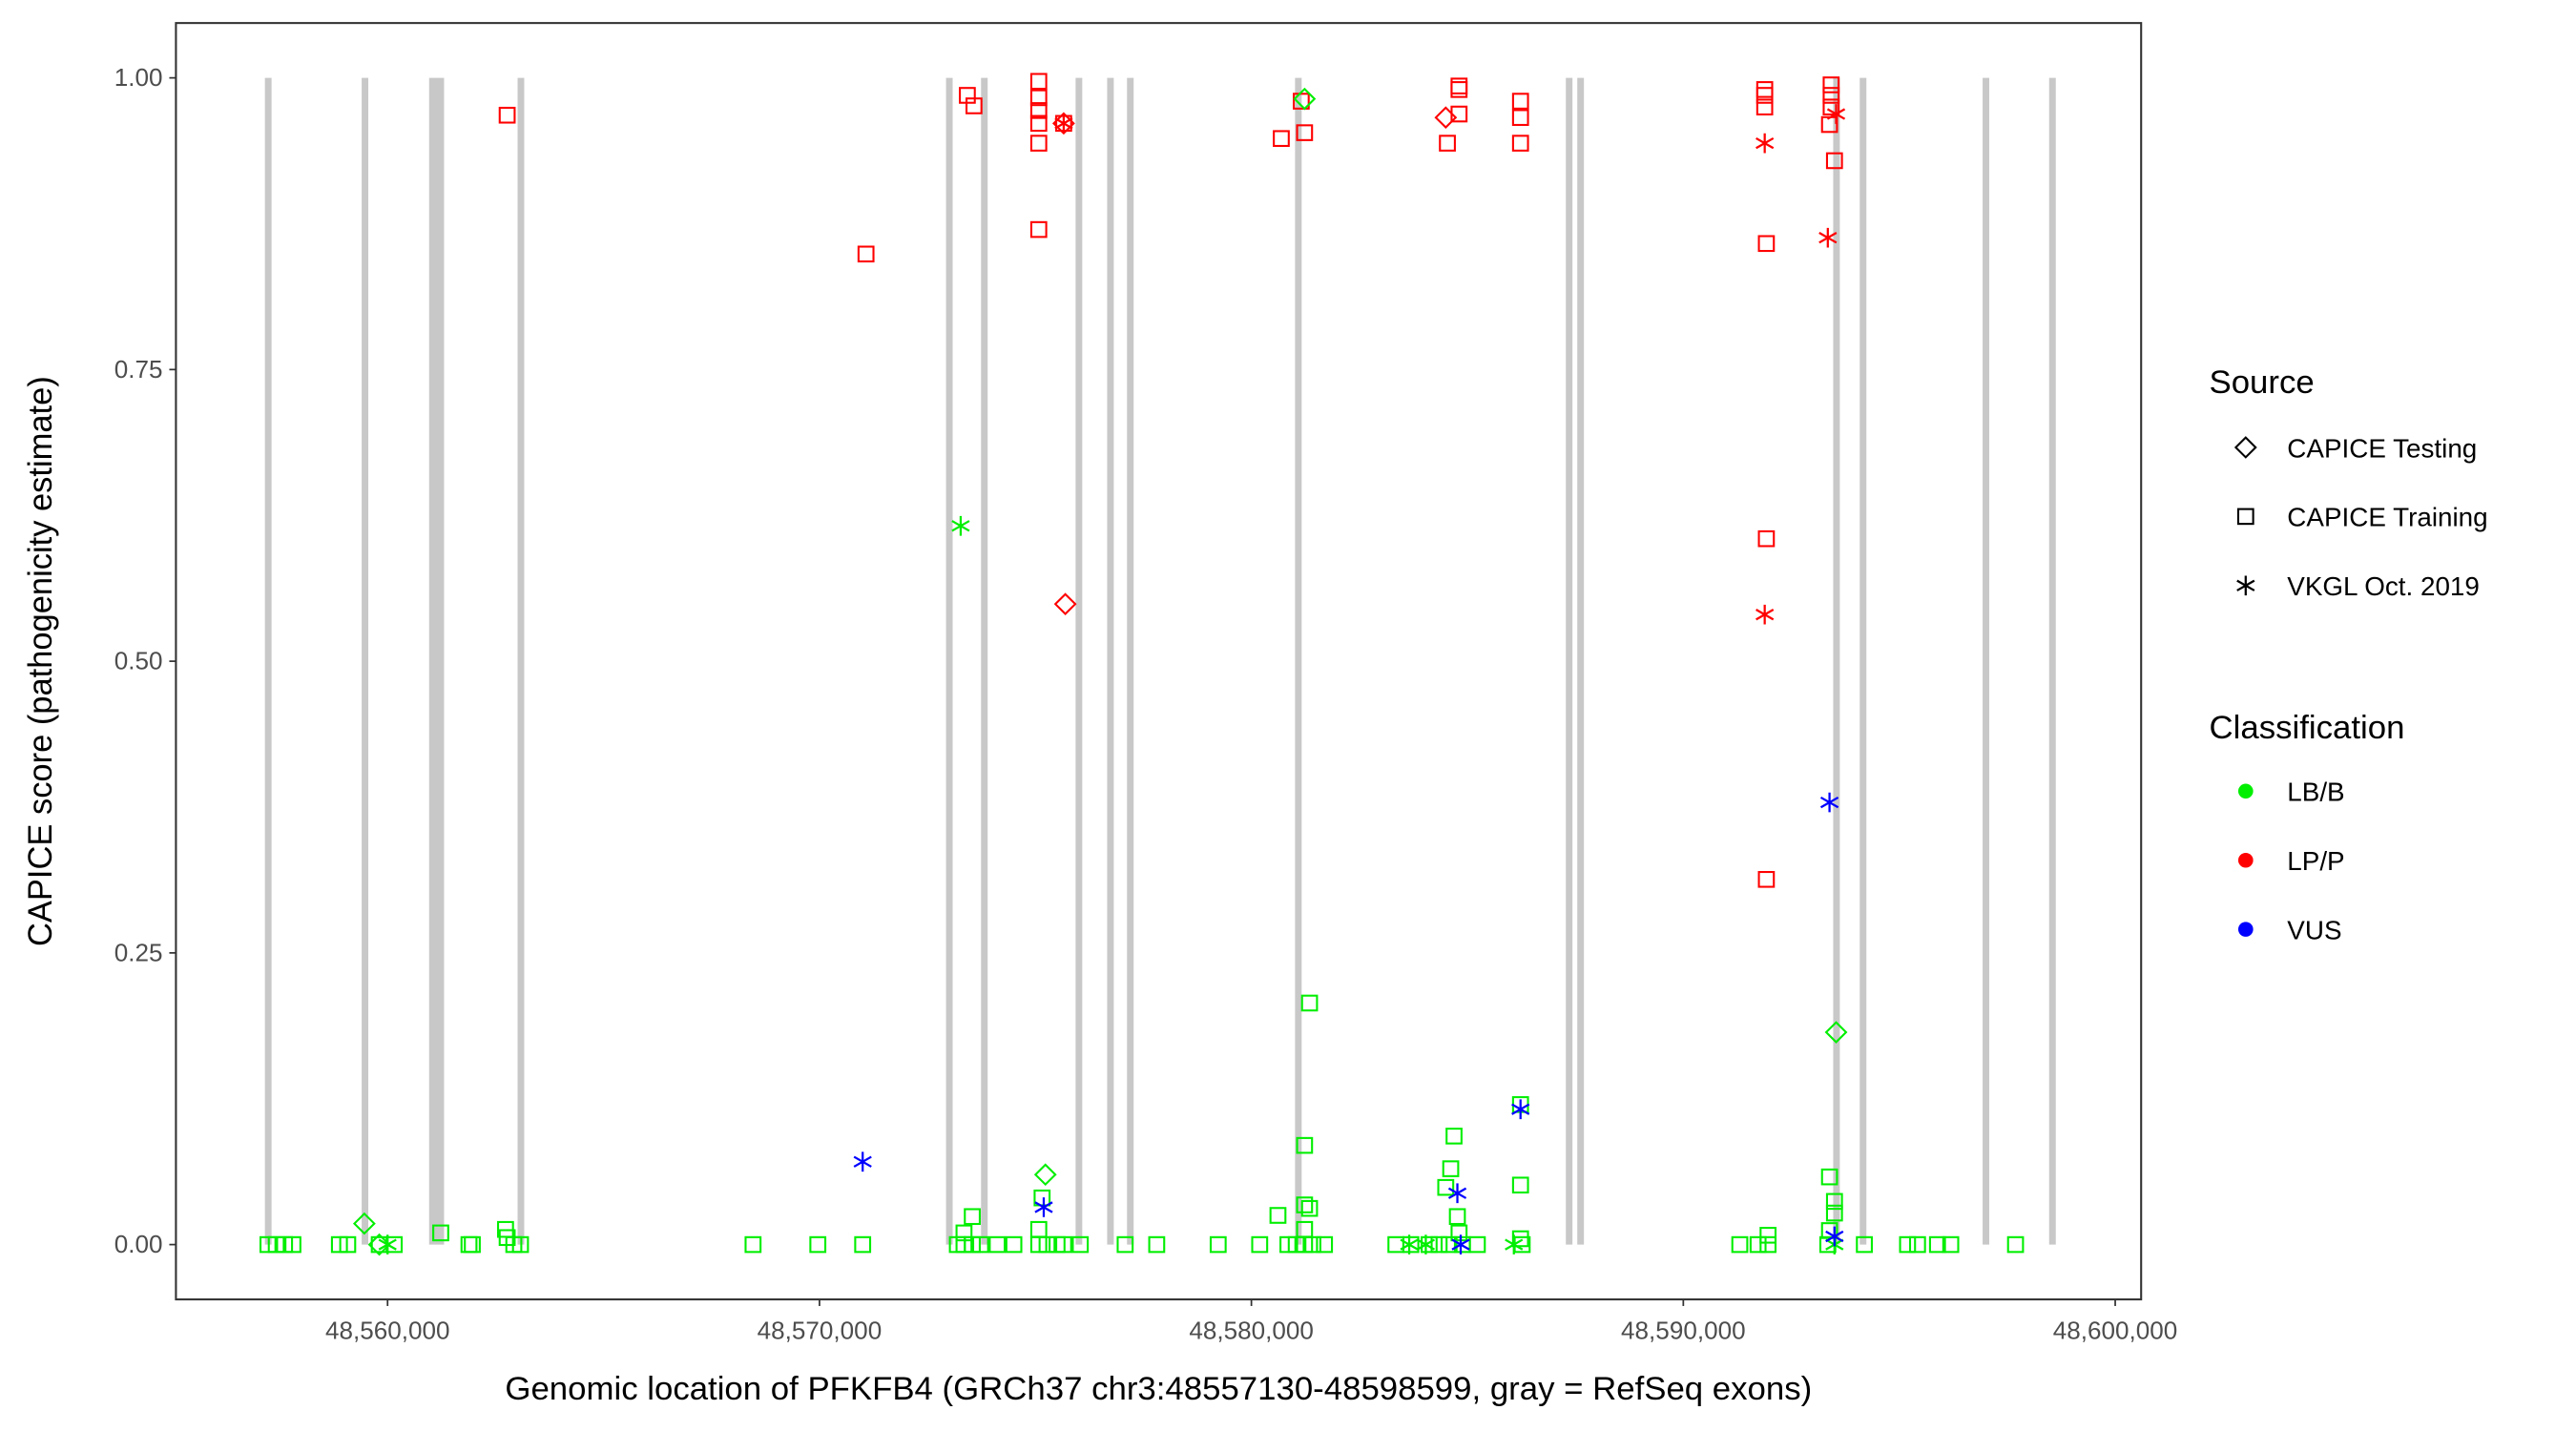  What do you see at coordinates (138, 369) in the screenshot?
I see `y-tick-label: 0.75` at bounding box center [138, 369].